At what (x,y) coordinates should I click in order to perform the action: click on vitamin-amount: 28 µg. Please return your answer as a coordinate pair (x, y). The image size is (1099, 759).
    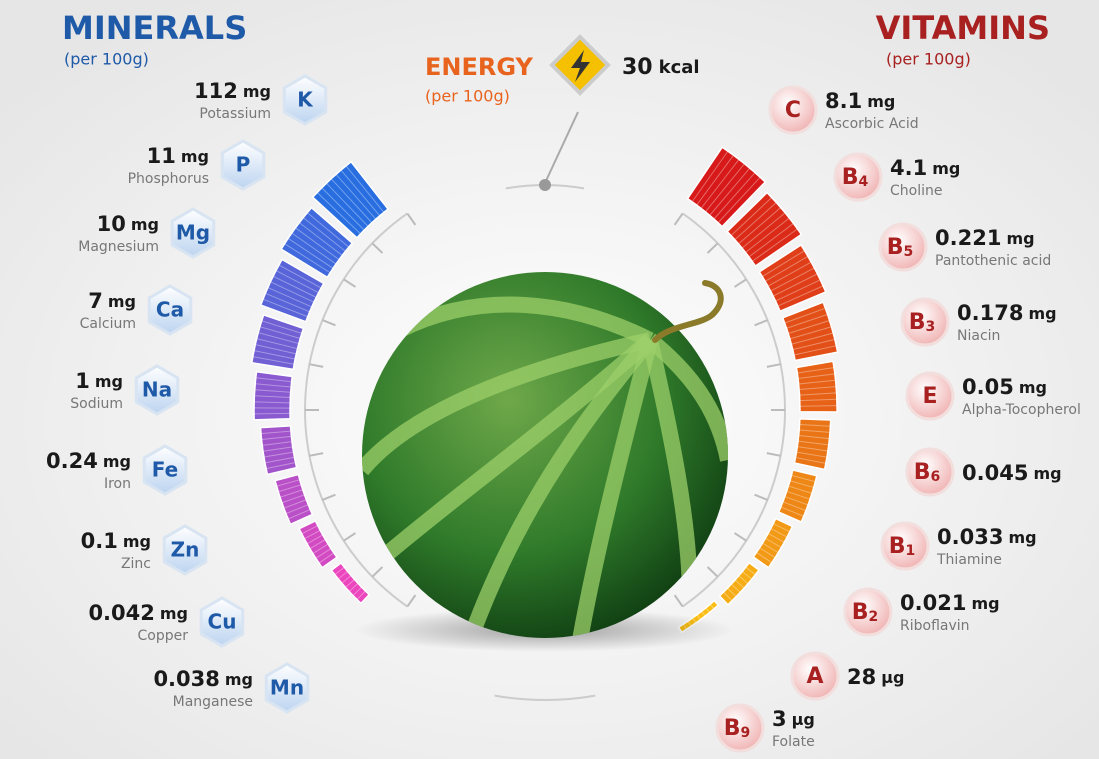
    Looking at the image, I should click on (875, 677).